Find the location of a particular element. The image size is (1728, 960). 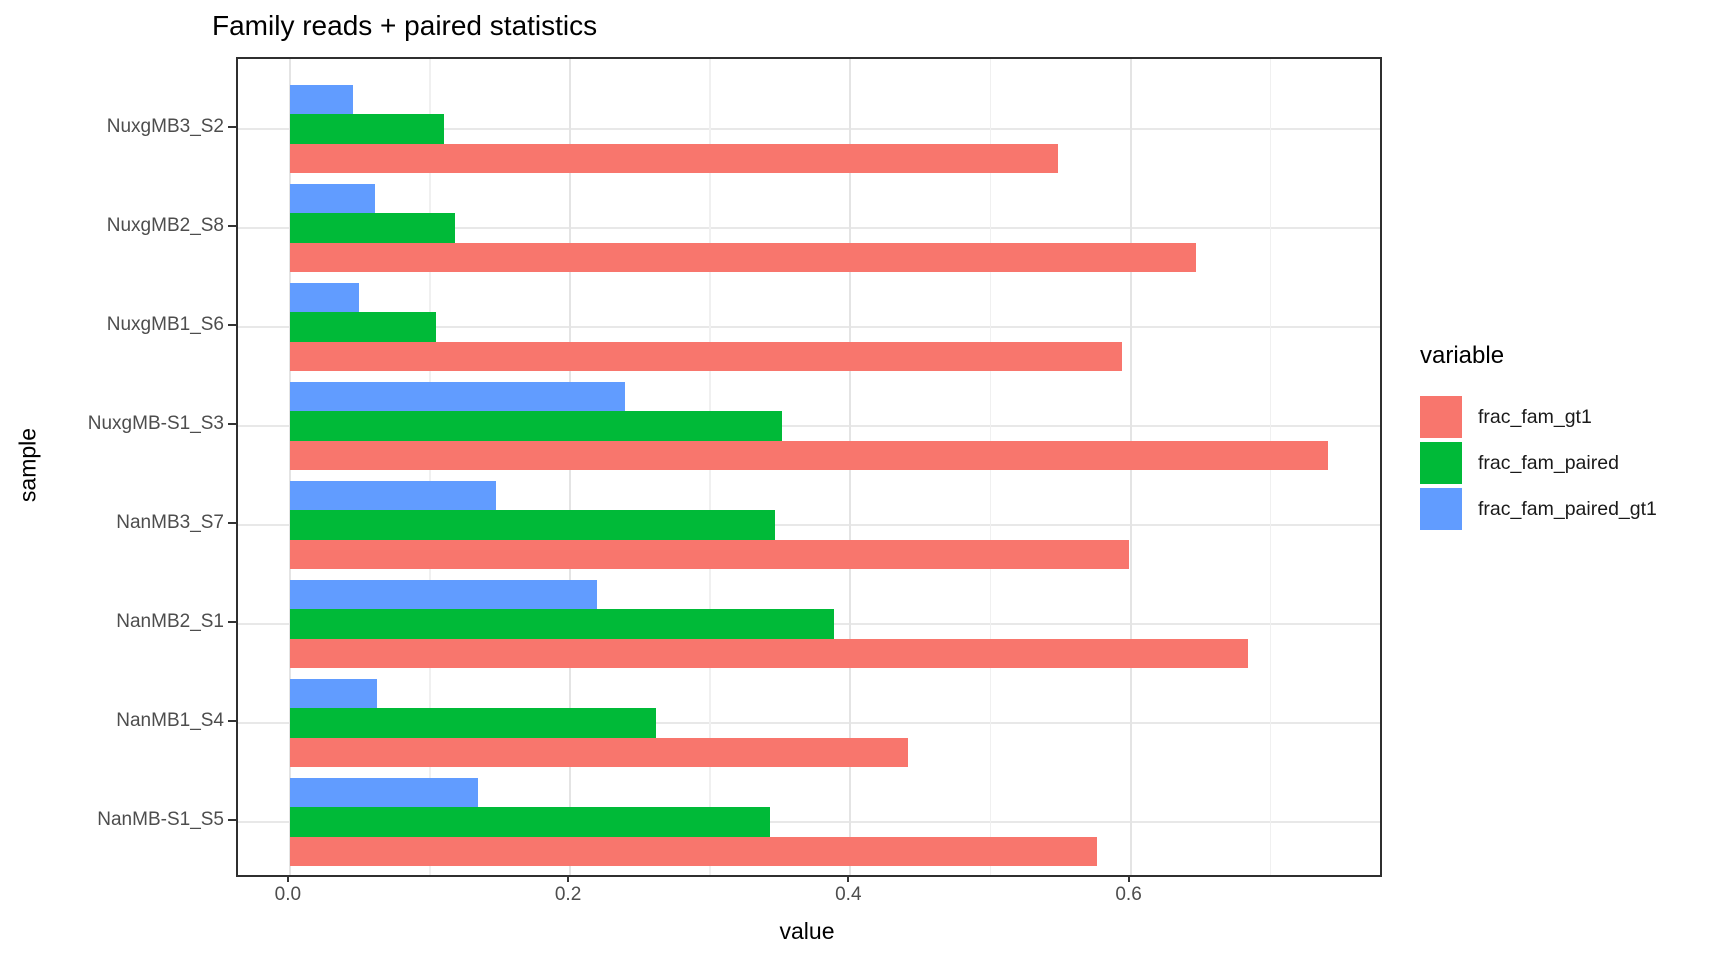

x-tick-label: 0.2 is located at coordinates (568, 894).